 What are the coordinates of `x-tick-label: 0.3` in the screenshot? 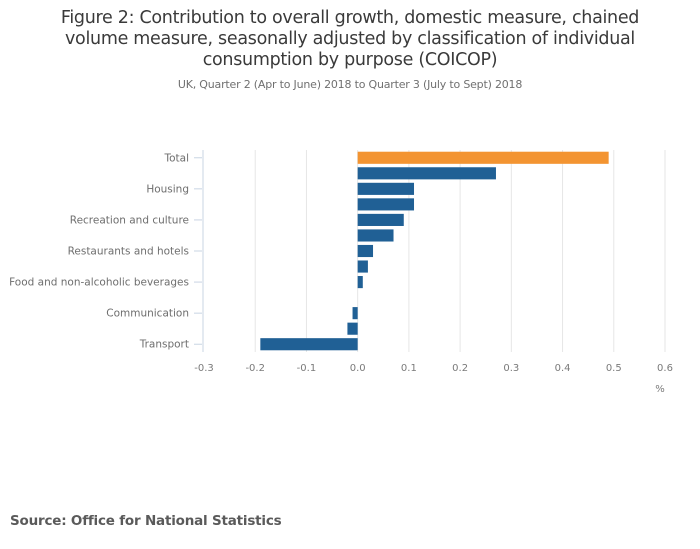 It's located at (511, 368).